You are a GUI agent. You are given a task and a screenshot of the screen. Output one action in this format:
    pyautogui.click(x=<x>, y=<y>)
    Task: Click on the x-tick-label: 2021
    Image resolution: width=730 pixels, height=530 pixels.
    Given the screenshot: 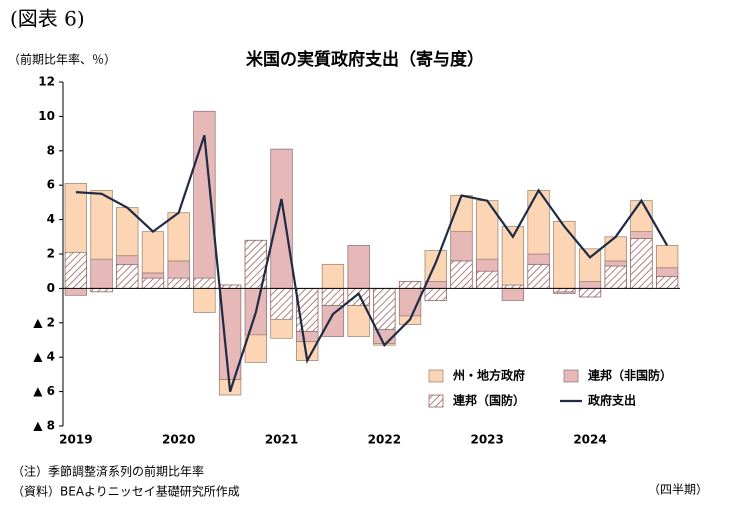 What is the action you would take?
    pyautogui.click(x=281, y=440)
    